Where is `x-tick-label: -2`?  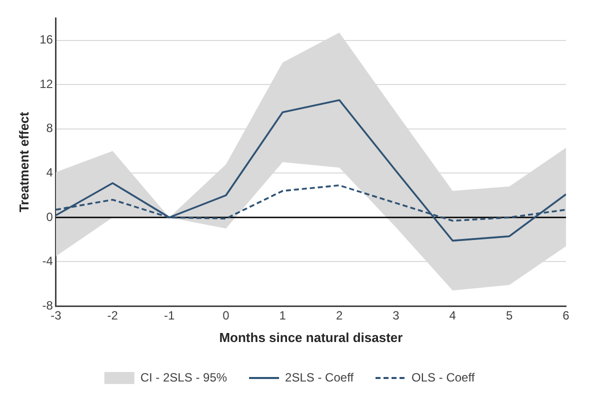 x-tick-label: -2 is located at coordinates (112, 315).